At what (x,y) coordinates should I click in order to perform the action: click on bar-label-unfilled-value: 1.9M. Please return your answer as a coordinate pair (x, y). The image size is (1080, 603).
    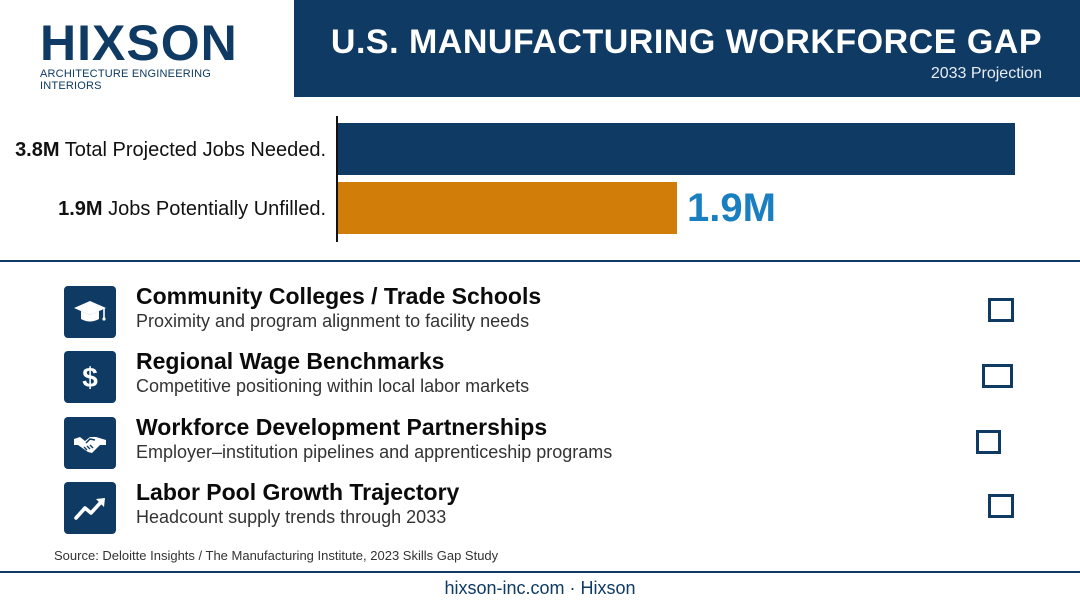
    Looking at the image, I should click on (80, 209).